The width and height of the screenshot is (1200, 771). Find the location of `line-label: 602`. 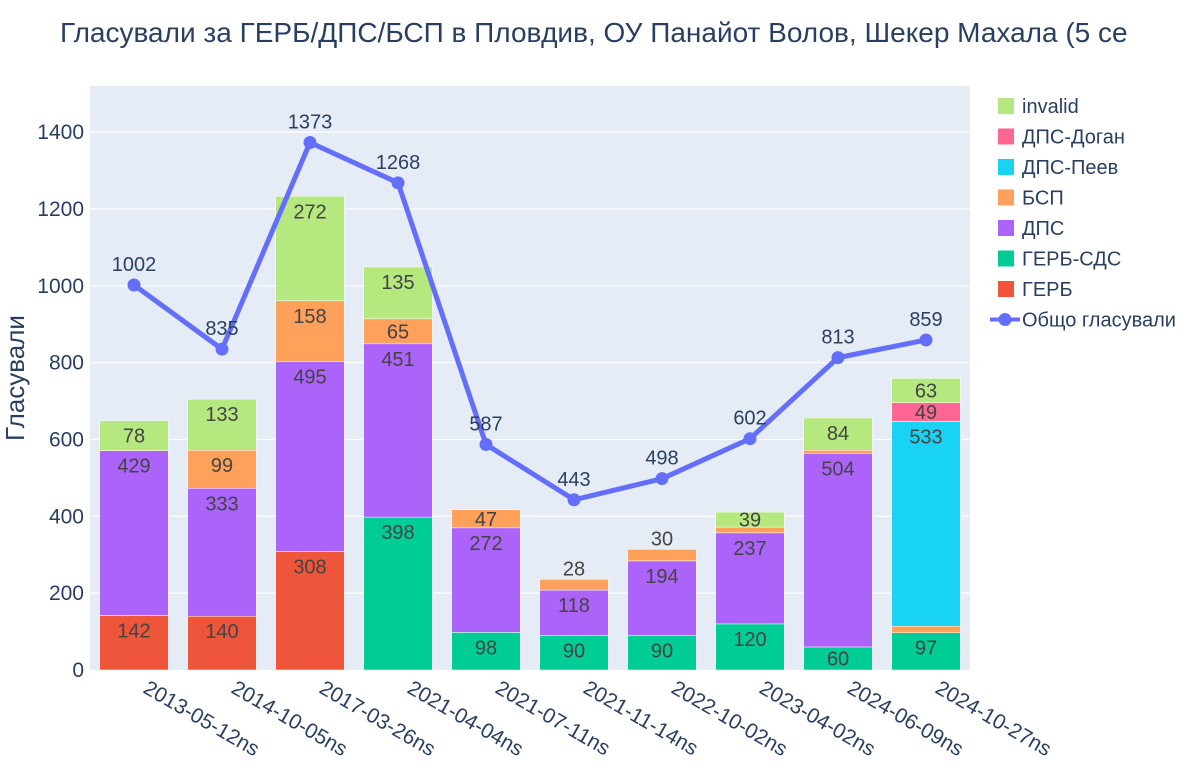

line-label: 602 is located at coordinates (749, 419).